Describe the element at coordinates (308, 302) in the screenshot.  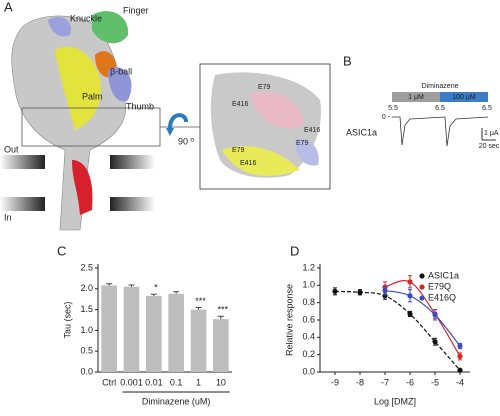
I see `y-tick-label: 0.8` at that location.